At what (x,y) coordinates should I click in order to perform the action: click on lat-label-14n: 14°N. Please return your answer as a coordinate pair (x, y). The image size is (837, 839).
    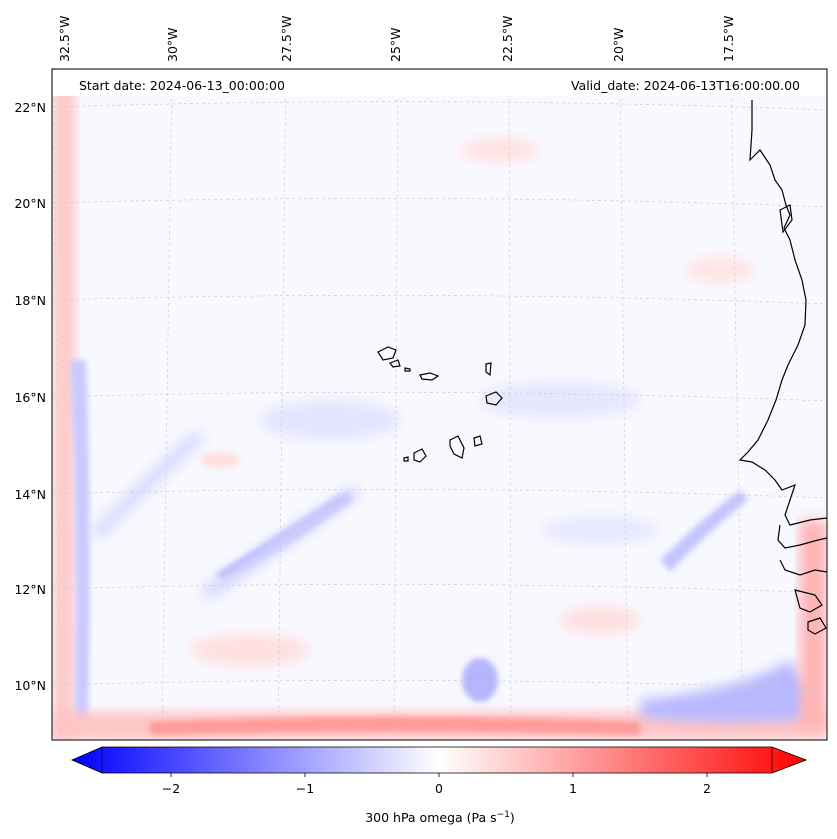
    Looking at the image, I should click on (30, 494).